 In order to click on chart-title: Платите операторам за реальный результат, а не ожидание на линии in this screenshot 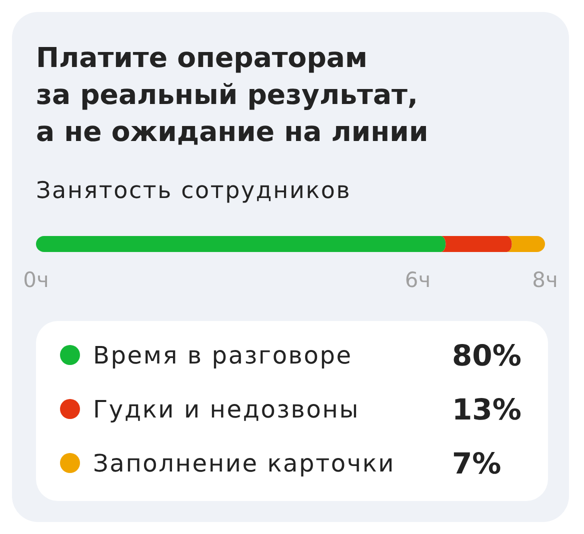, I will do `click(232, 95)`.